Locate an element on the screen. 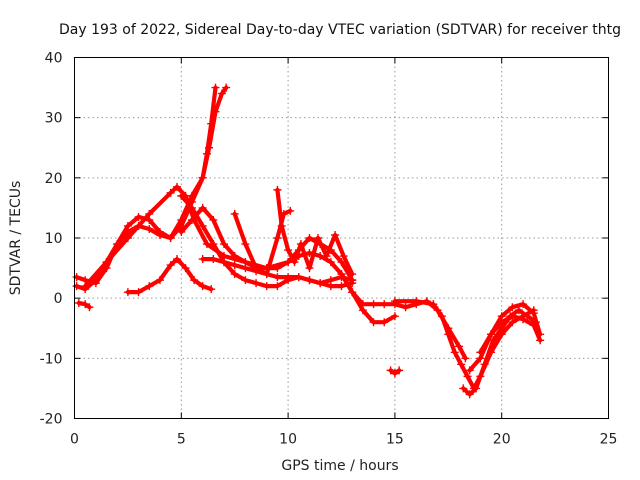  y-tick-label: 10 is located at coordinates (54, 239).